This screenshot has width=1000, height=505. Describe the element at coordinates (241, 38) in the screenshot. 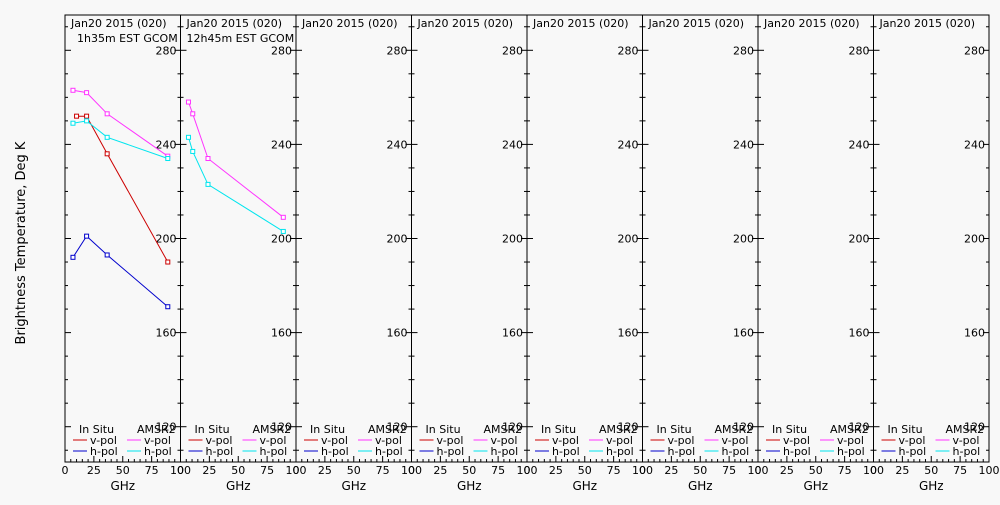

I see `panel-subtitle: 12h45m EST GCOM` at that location.